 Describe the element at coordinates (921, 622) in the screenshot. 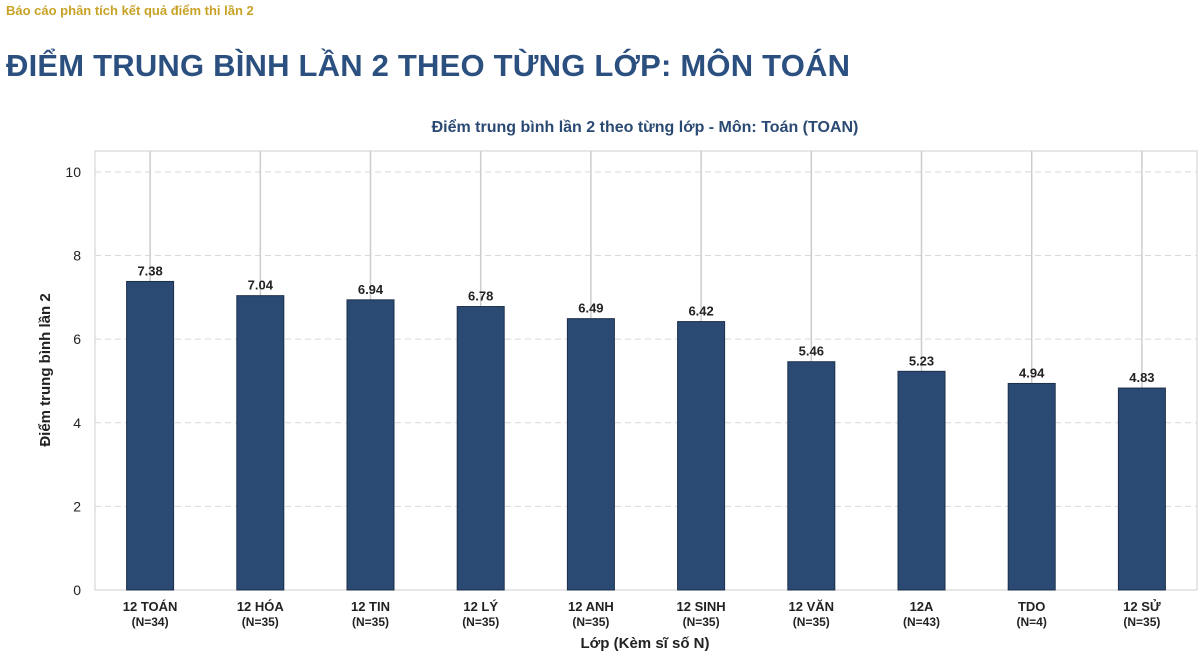

I see `x-tick-count-label: (N=43)` at that location.